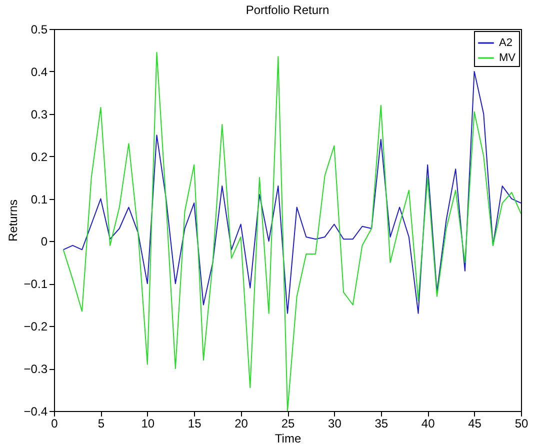  What do you see at coordinates (507, 58) in the screenshot?
I see `legend-label: MV` at bounding box center [507, 58].